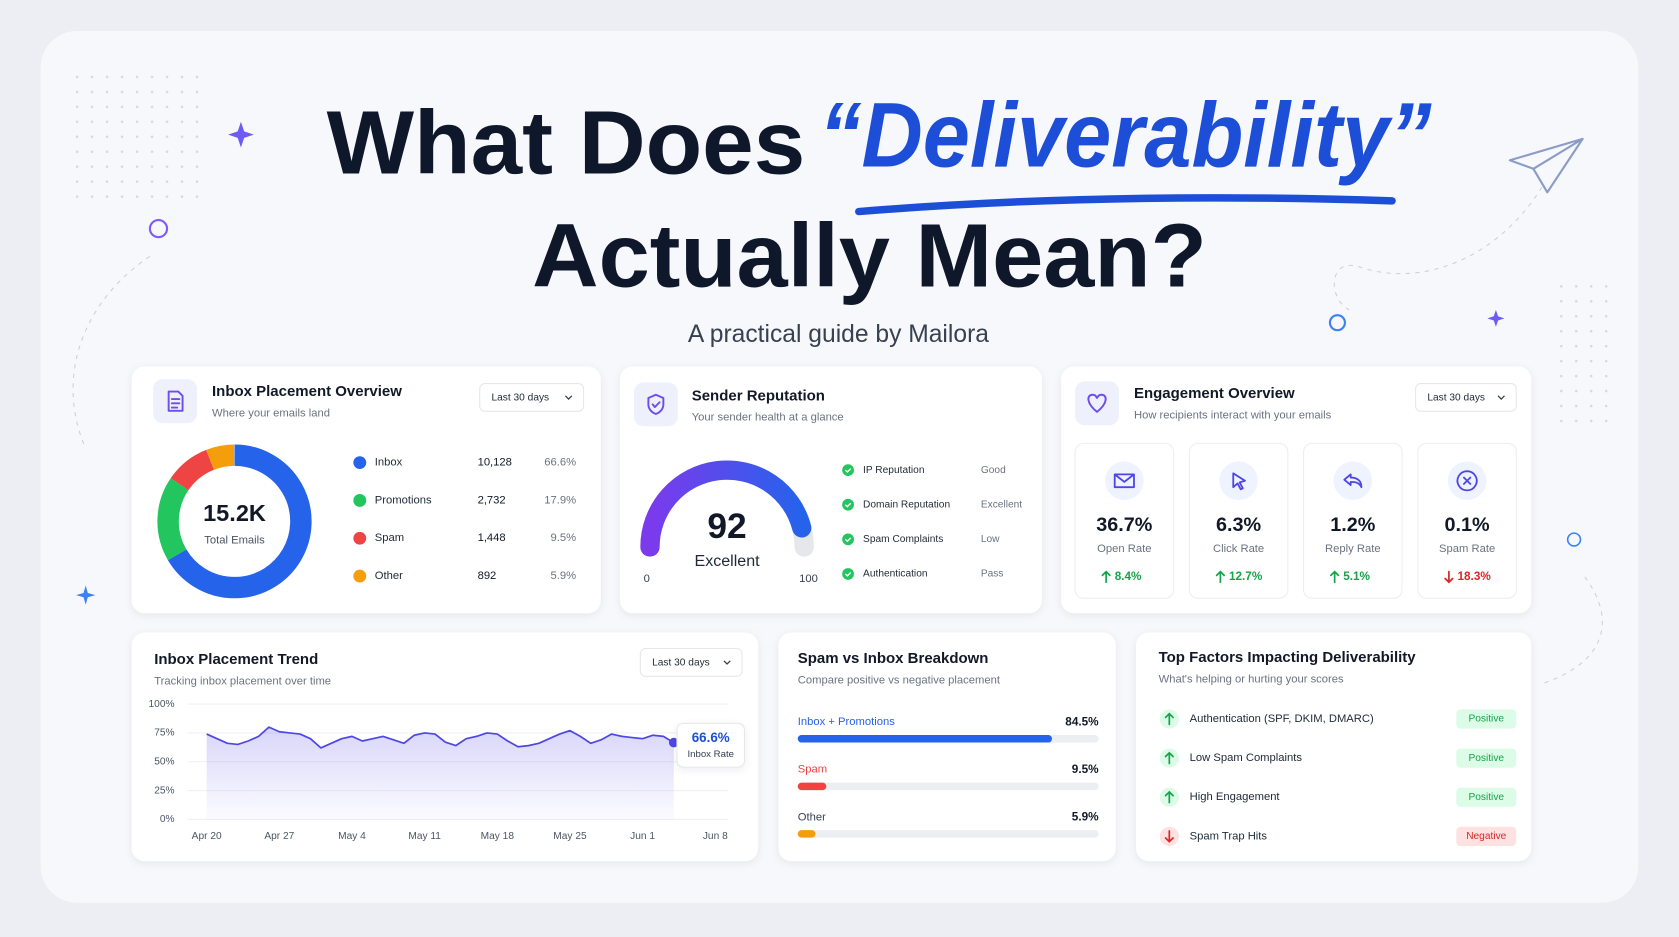 The image size is (1679, 937). I want to click on legend-name: Spam, so click(389, 538).